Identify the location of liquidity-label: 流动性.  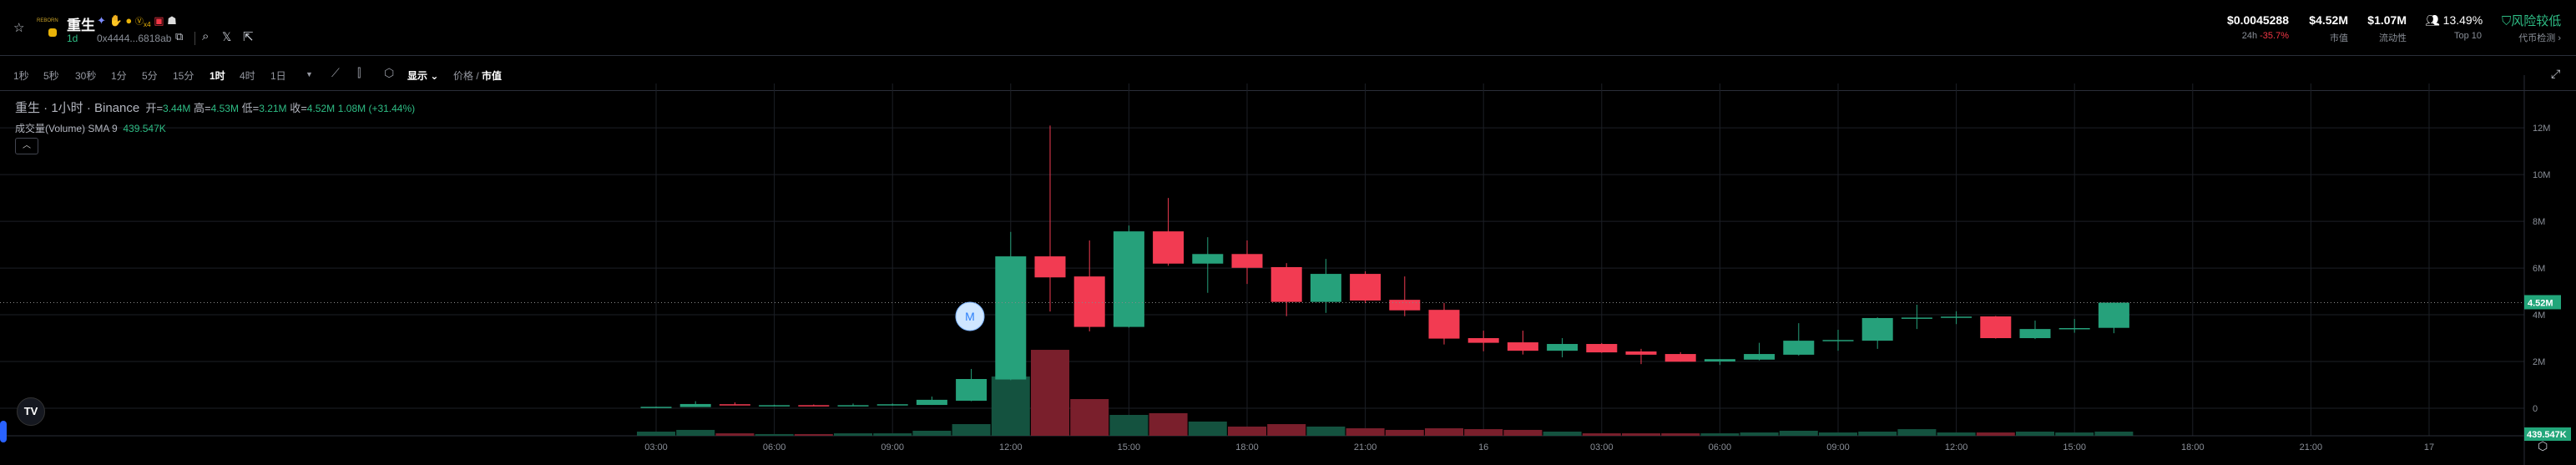
(2393, 38).